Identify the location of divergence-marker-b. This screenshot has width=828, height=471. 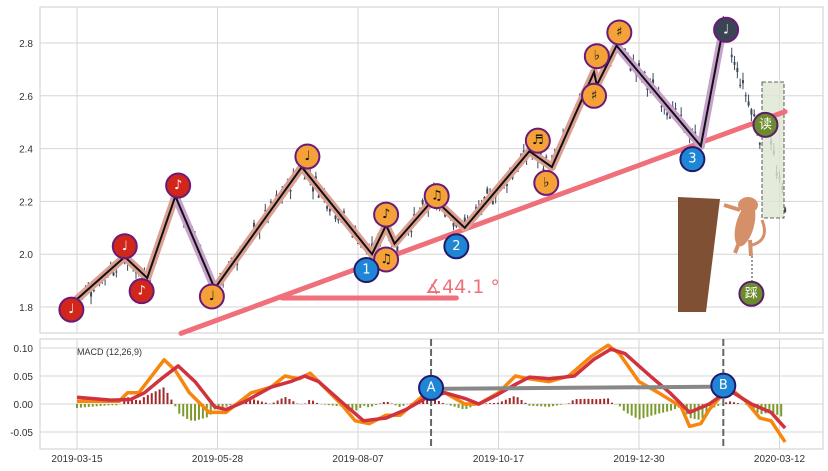
(723, 385).